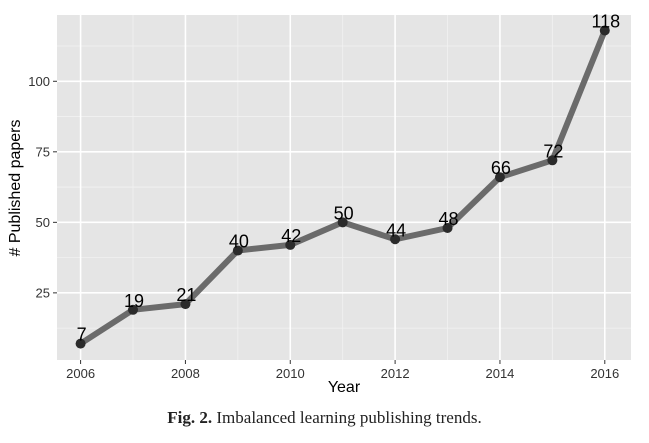  Describe the element at coordinates (239, 242) in the screenshot. I see `data-label: 40` at that location.